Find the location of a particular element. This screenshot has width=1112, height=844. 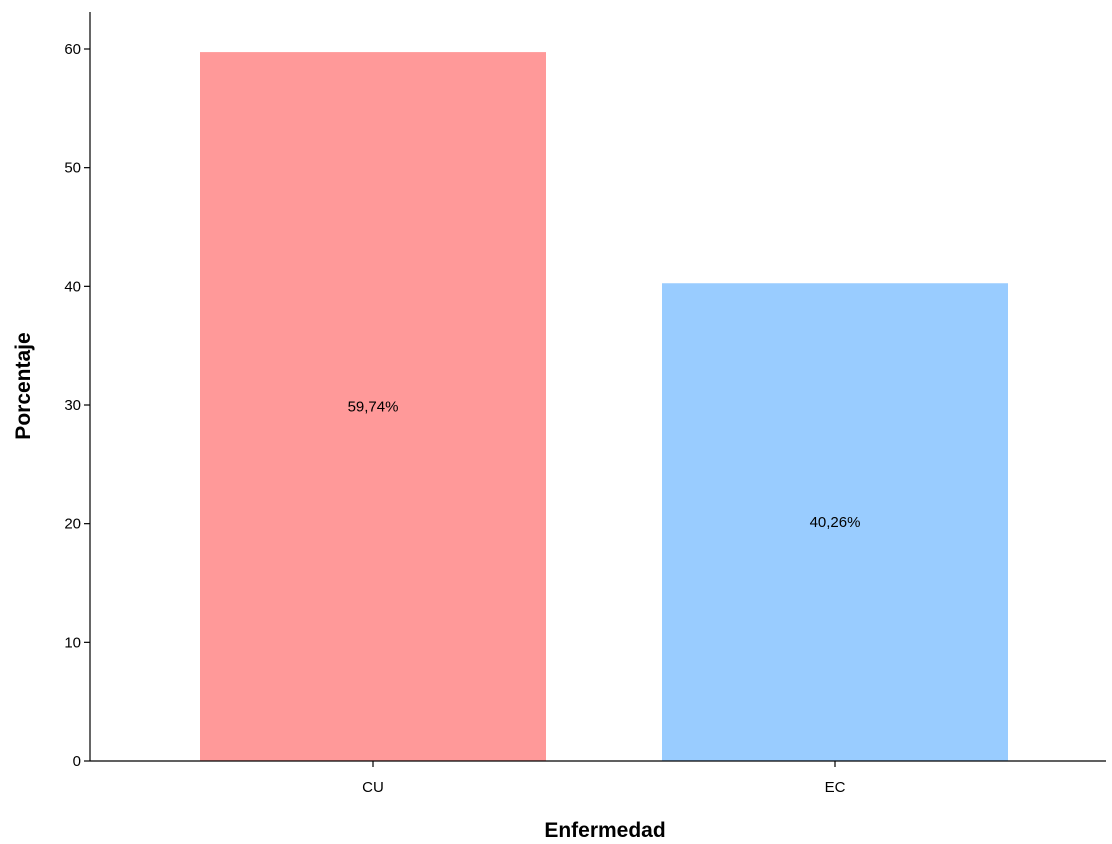

y-tick-label: 50 is located at coordinates (72, 168).